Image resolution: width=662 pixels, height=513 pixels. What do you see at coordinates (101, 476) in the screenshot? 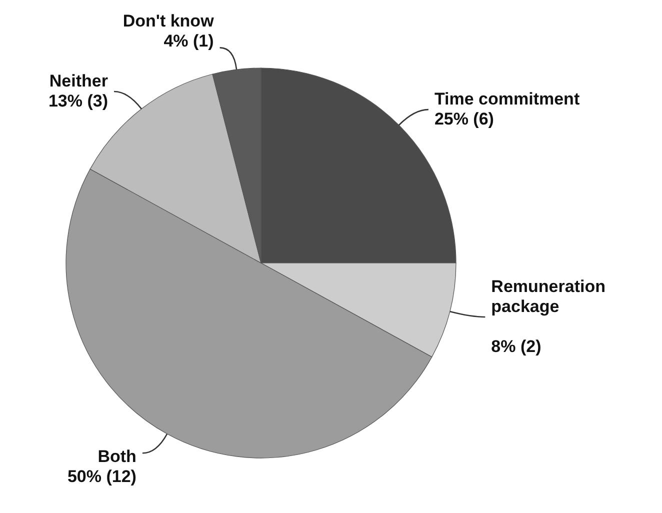
I see `data-label: 50% (12)` at bounding box center [101, 476].